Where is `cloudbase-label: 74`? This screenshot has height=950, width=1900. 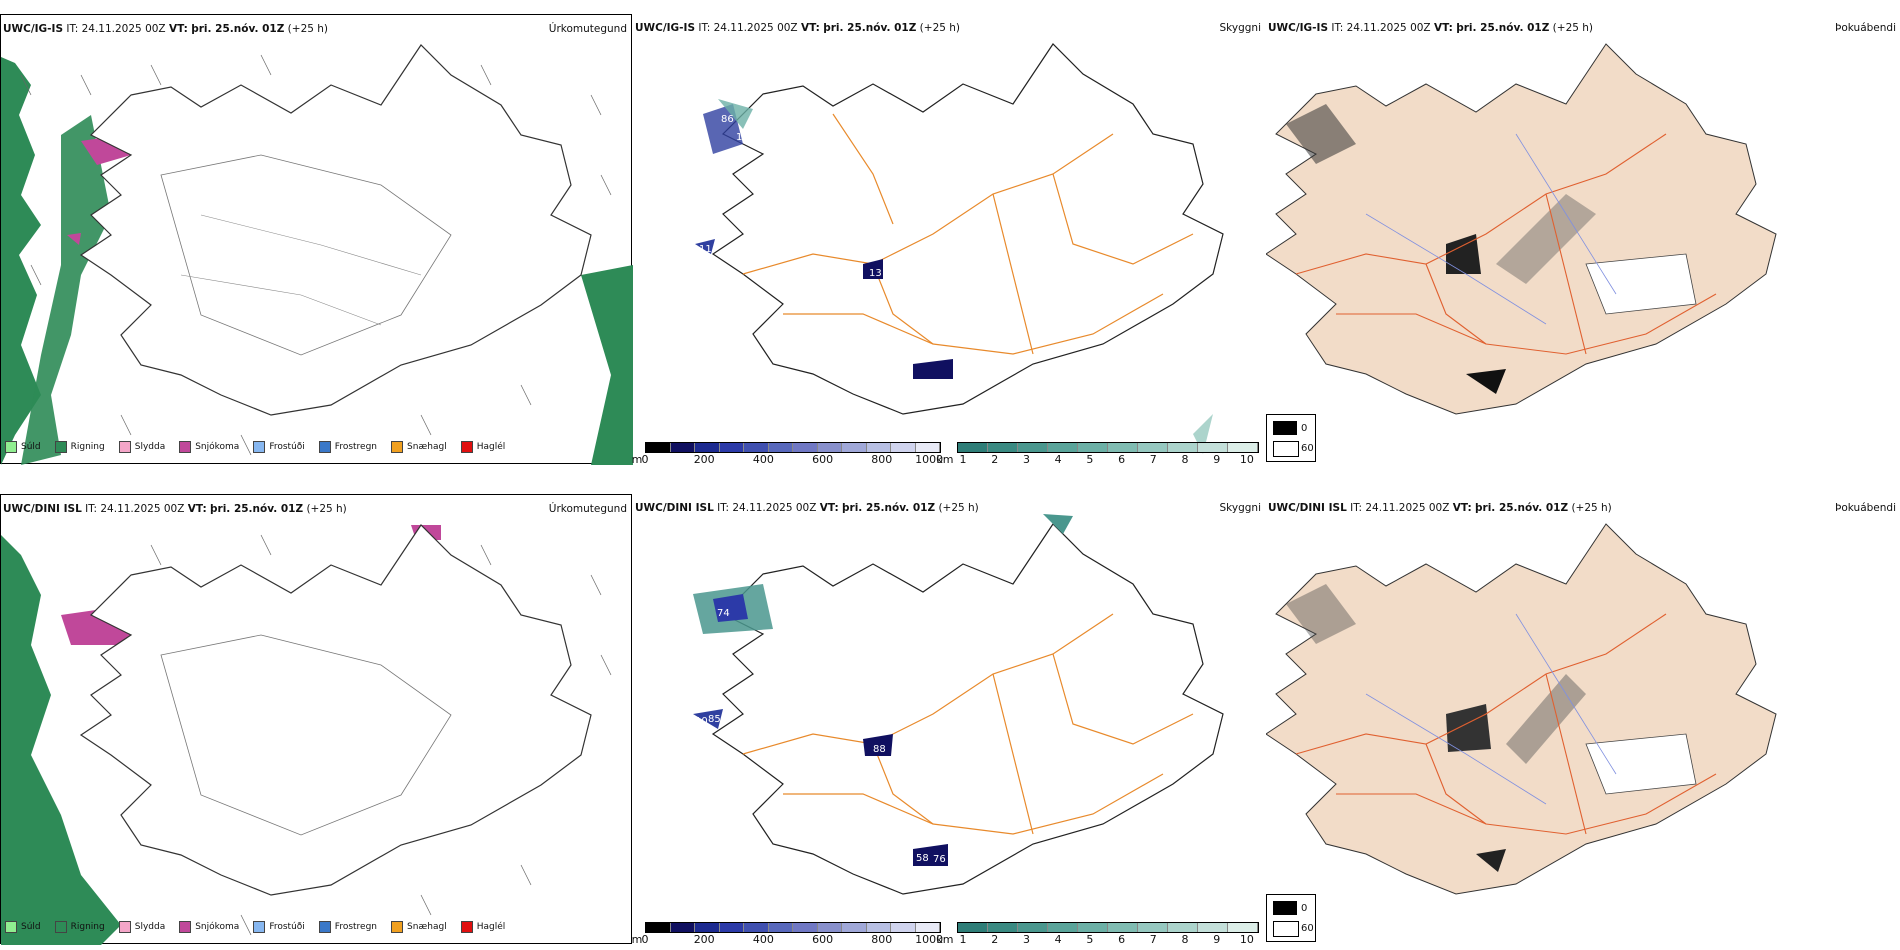
cloudbase-label: 74 is located at coordinates (723, 613).